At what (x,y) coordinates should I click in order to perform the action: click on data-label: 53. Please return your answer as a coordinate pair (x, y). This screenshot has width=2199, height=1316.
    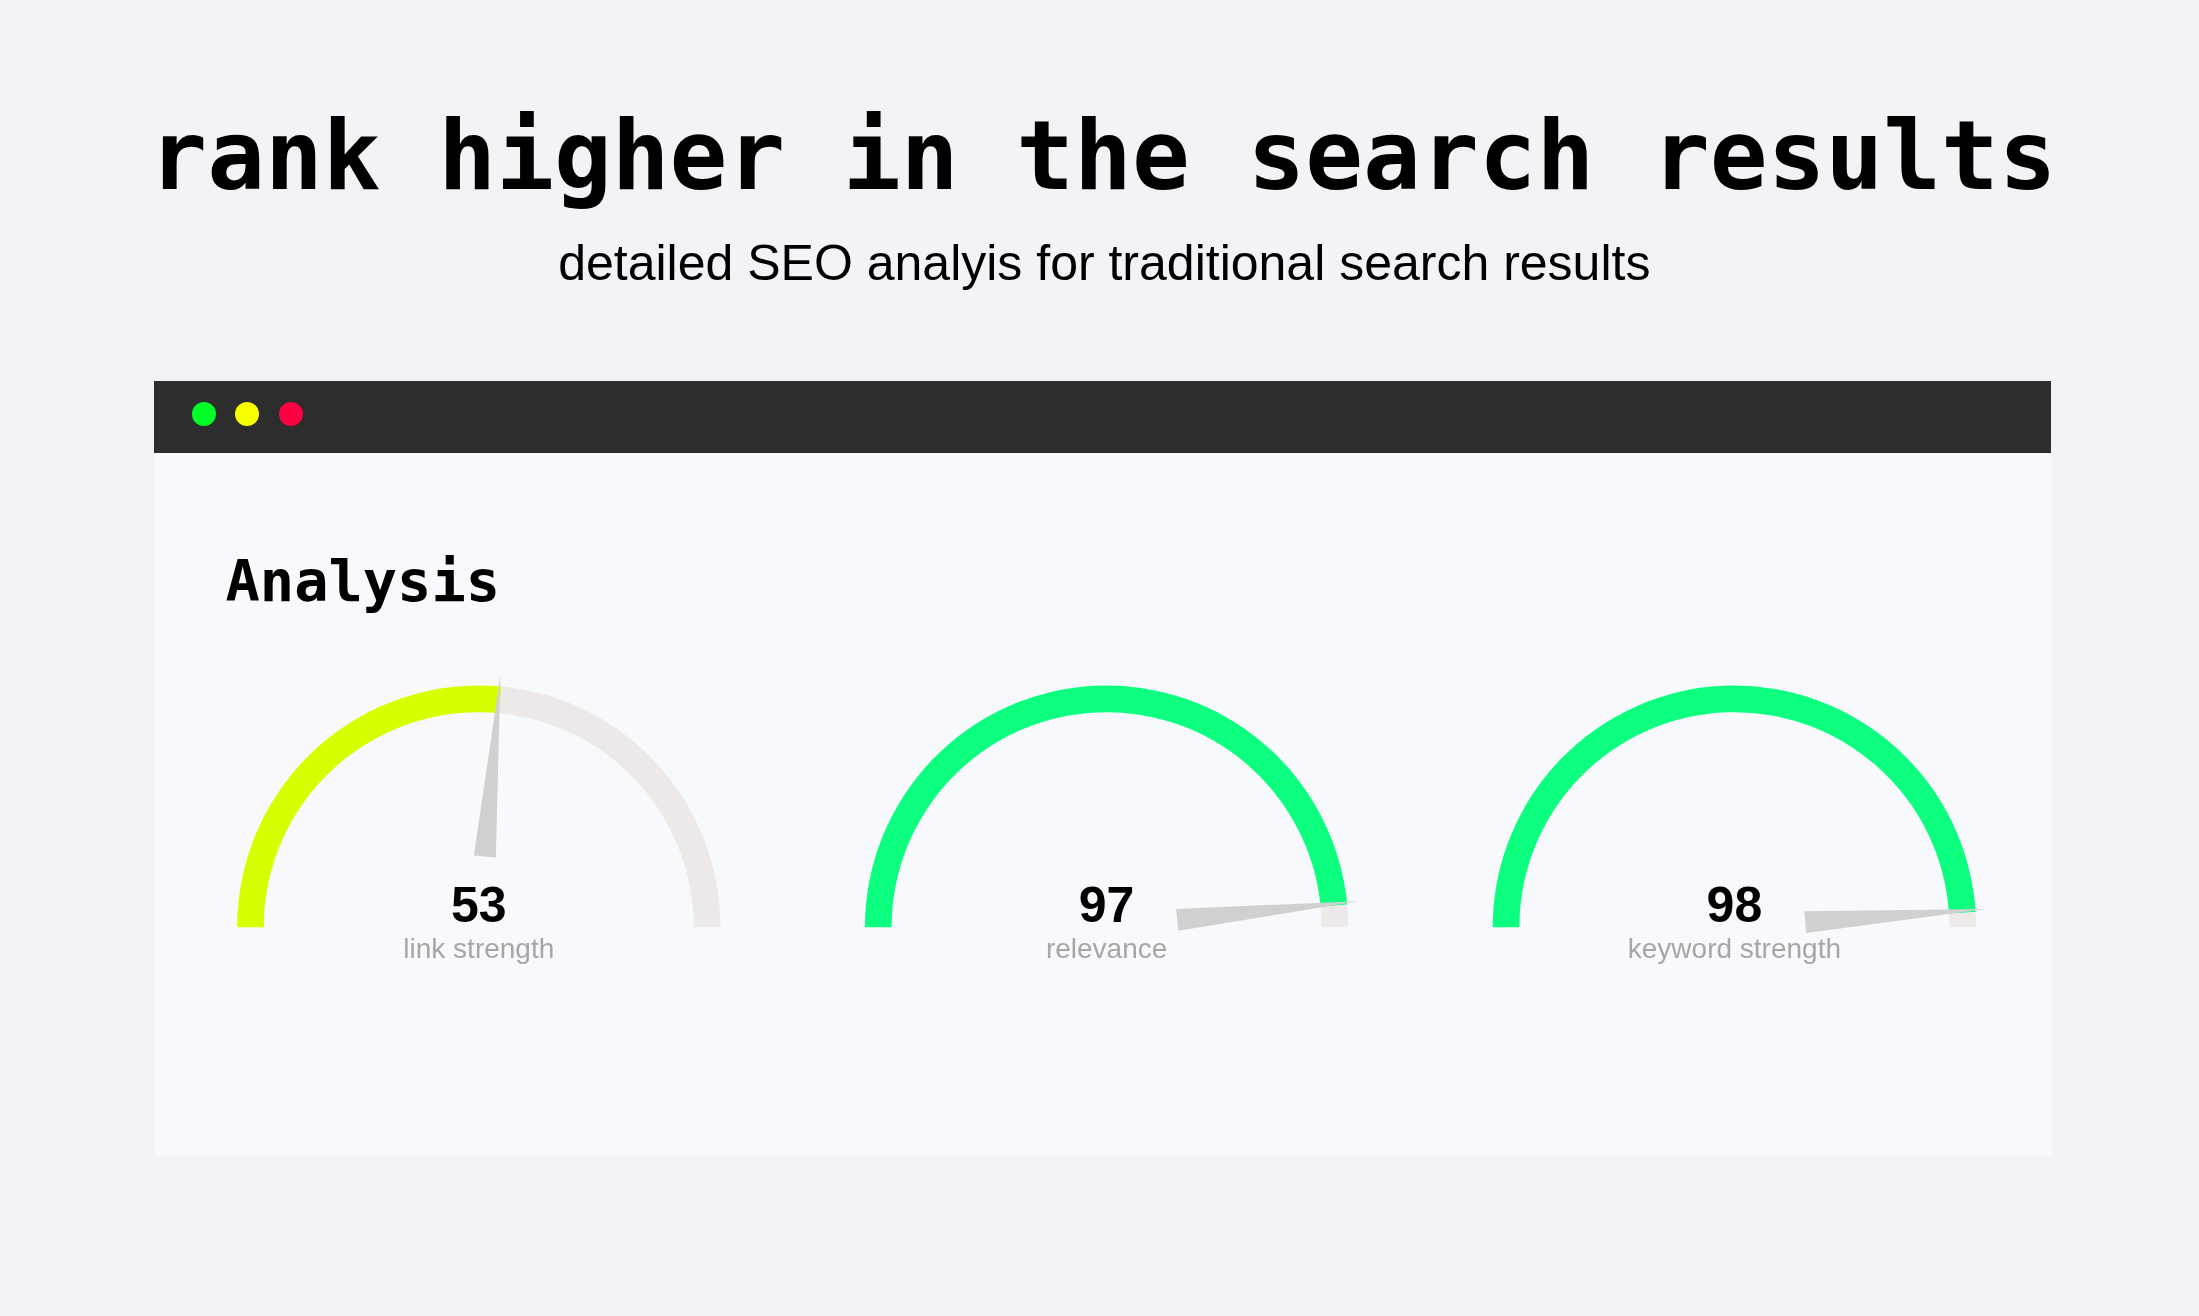
    Looking at the image, I should click on (478, 905).